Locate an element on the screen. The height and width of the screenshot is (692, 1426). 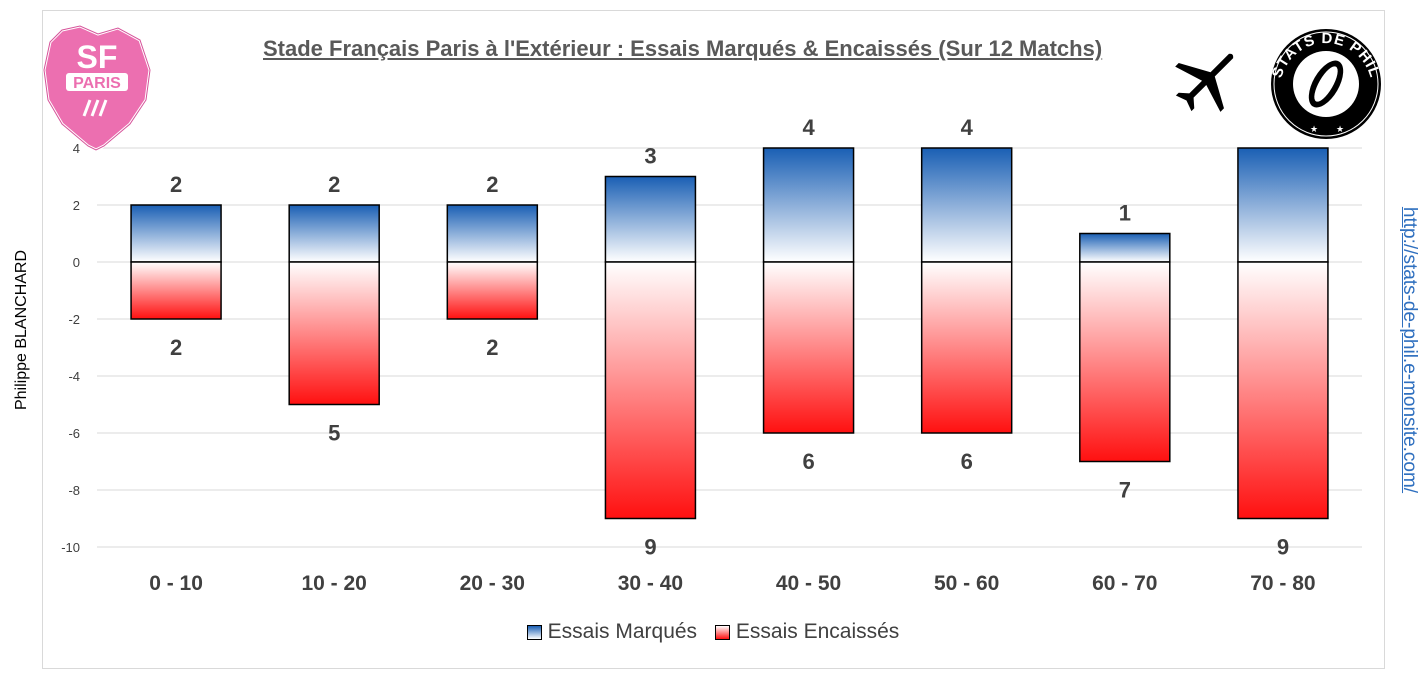
y-tick-label: 4 is located at coordinates (76, 148).